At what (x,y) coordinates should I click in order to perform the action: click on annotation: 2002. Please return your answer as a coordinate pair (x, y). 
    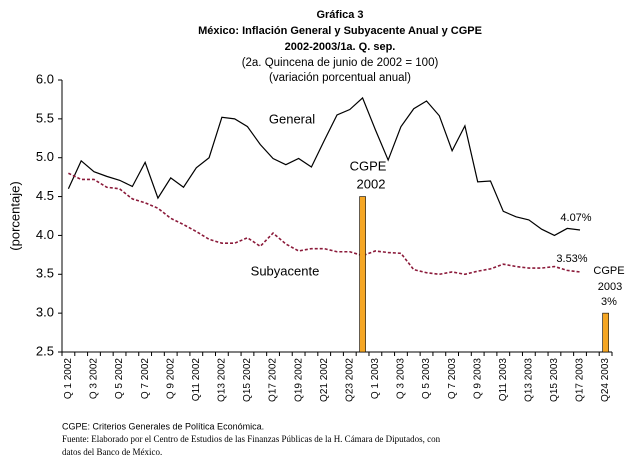
    Looking at the image, I should click on (371, 183).